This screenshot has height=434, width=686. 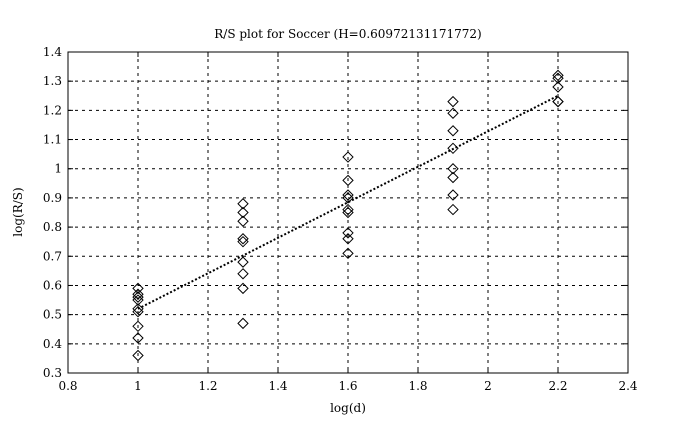 I want to click on x-tick-label: 2.2, so click(x=557, y=386).